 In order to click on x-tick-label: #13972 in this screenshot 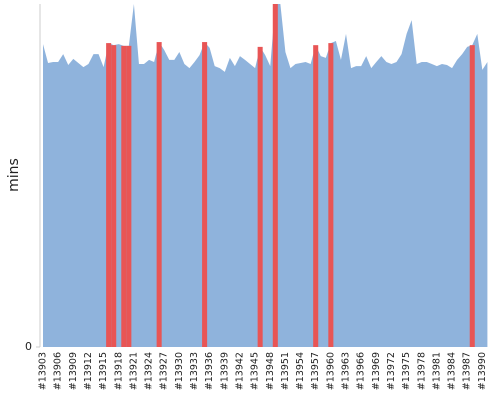, I will do `click(391, 371)`.